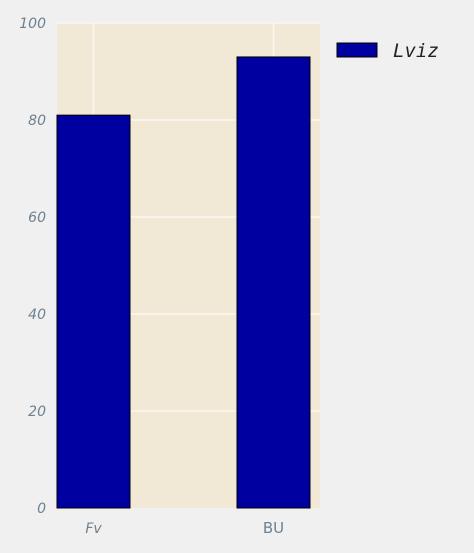 This screenshot has height=553, width=474. Describe the element at coordinates (93, 311) in the screenshot. I see `bar-fv` at that location.